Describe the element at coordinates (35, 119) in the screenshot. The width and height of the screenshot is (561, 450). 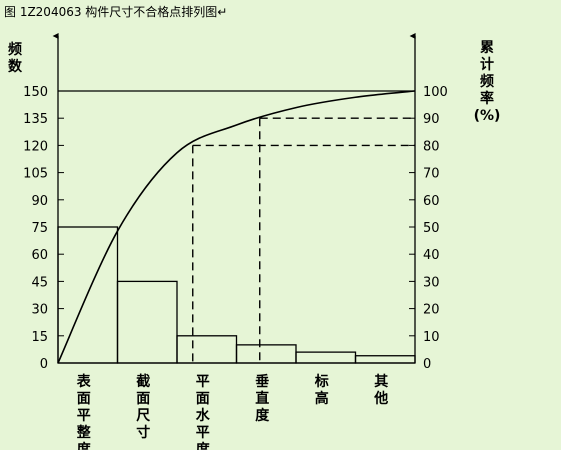
I see `y-tick-label: 135` at that location.